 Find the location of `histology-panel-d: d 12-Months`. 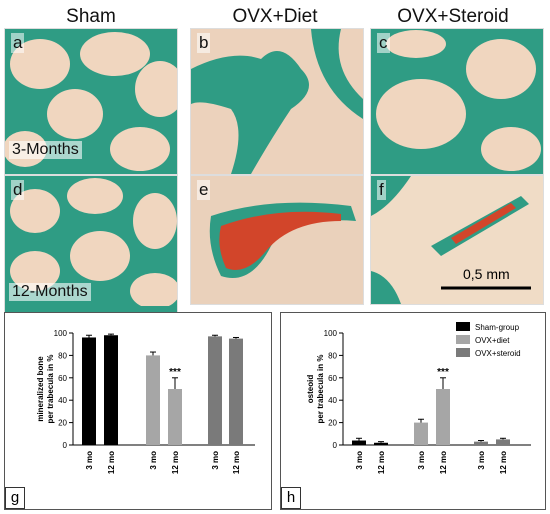

histology-panel-d: d 12-Months is located at coordinates (91, 248).